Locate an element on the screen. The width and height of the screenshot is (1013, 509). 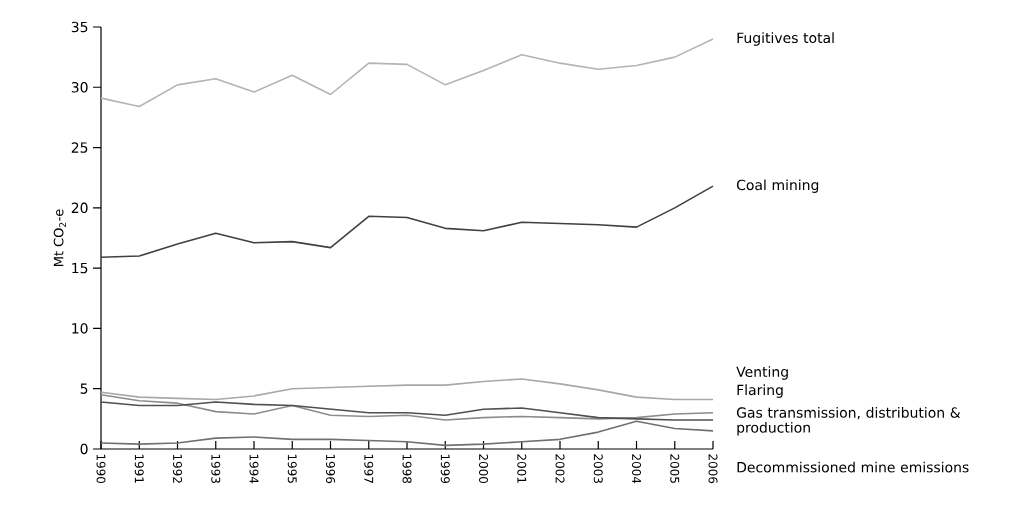
text: Venting is located at coordinates (762, 373).